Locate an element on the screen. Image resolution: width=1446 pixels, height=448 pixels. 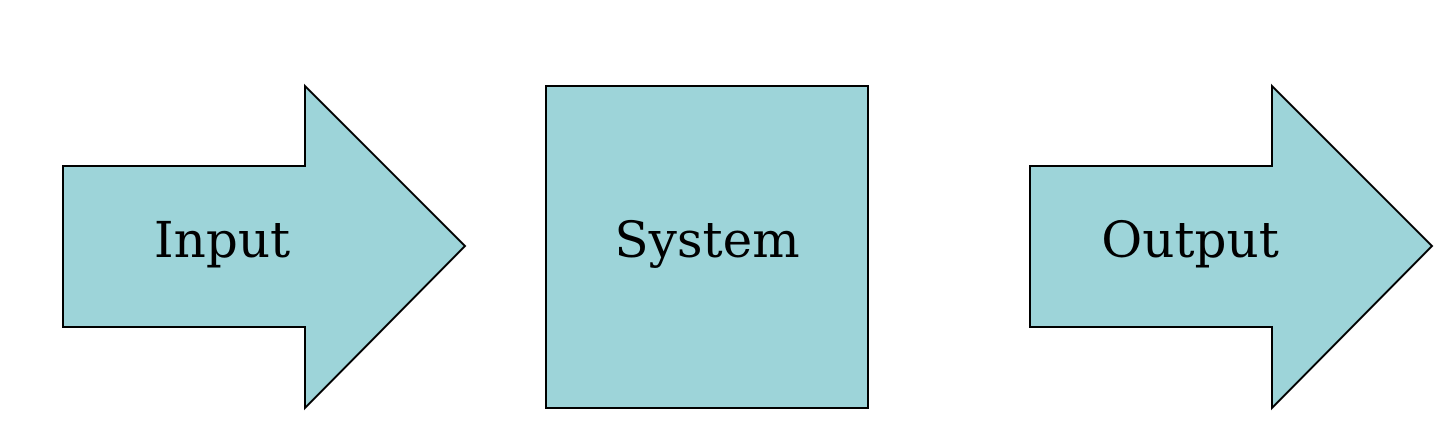
output-label: Output is located at coordinates (1190, 240).